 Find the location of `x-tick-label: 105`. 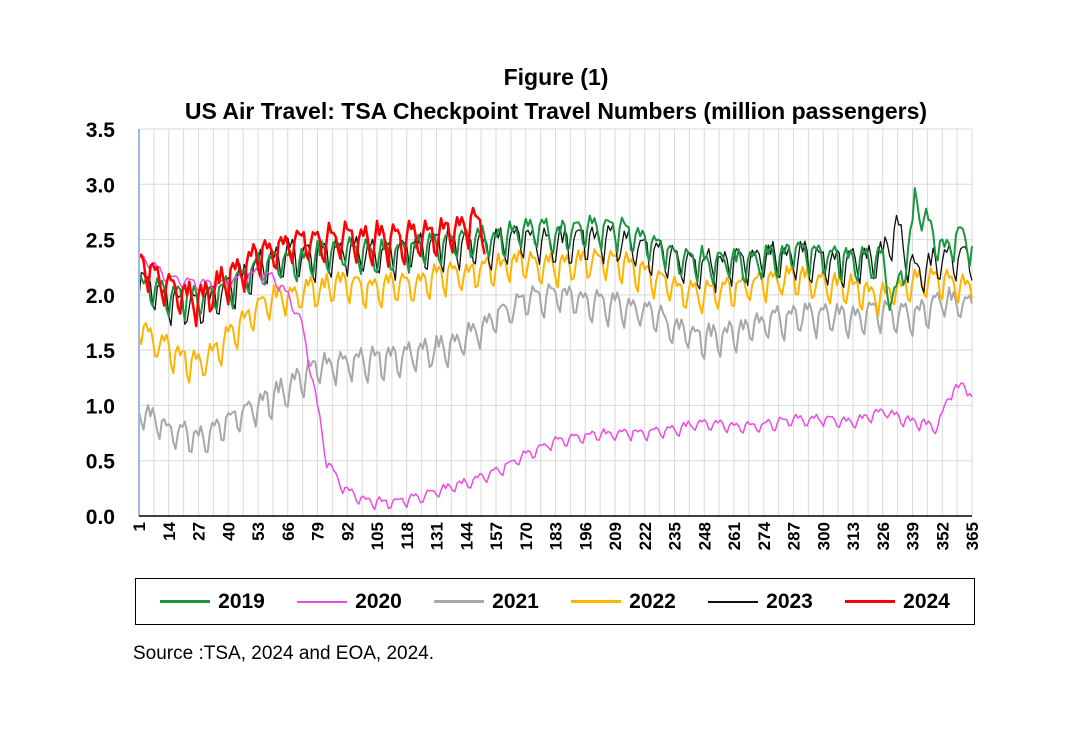

x-tick-label: 105 is located at coordinates (377, 536).